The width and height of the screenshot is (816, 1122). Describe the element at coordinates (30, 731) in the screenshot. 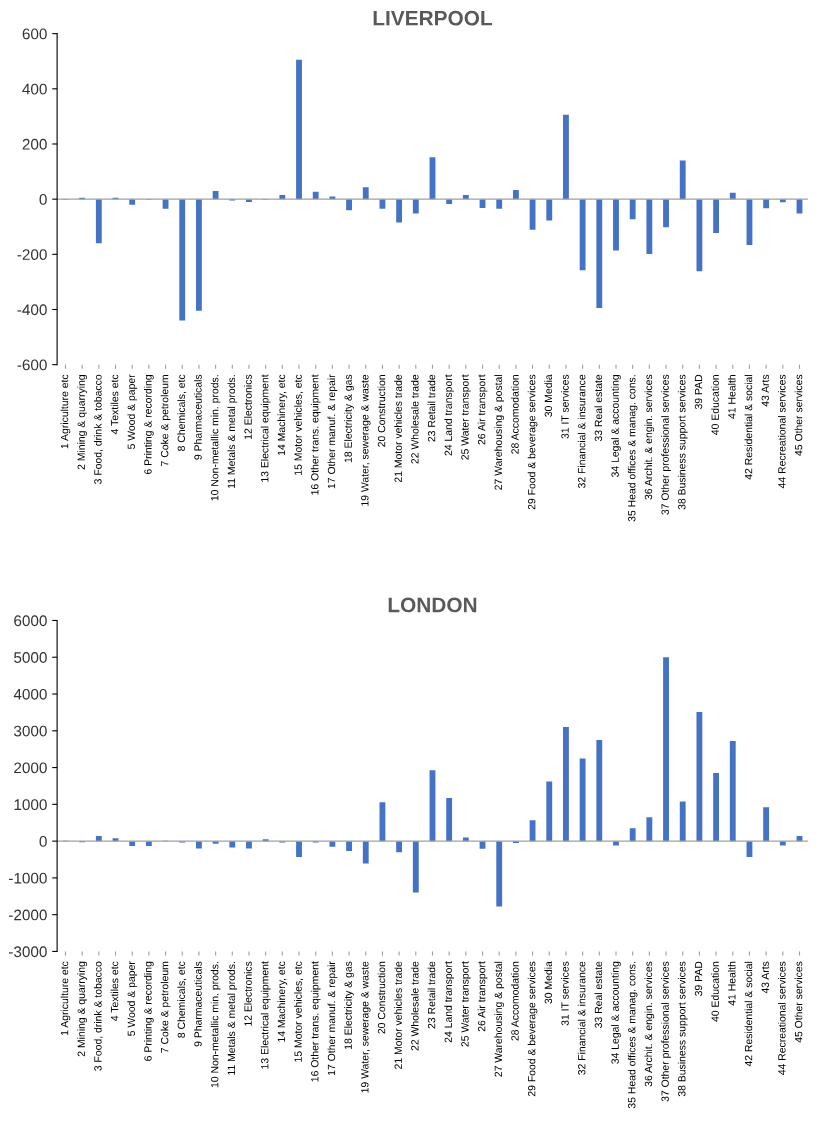

I see `y-tick-label: 3000` at that location.